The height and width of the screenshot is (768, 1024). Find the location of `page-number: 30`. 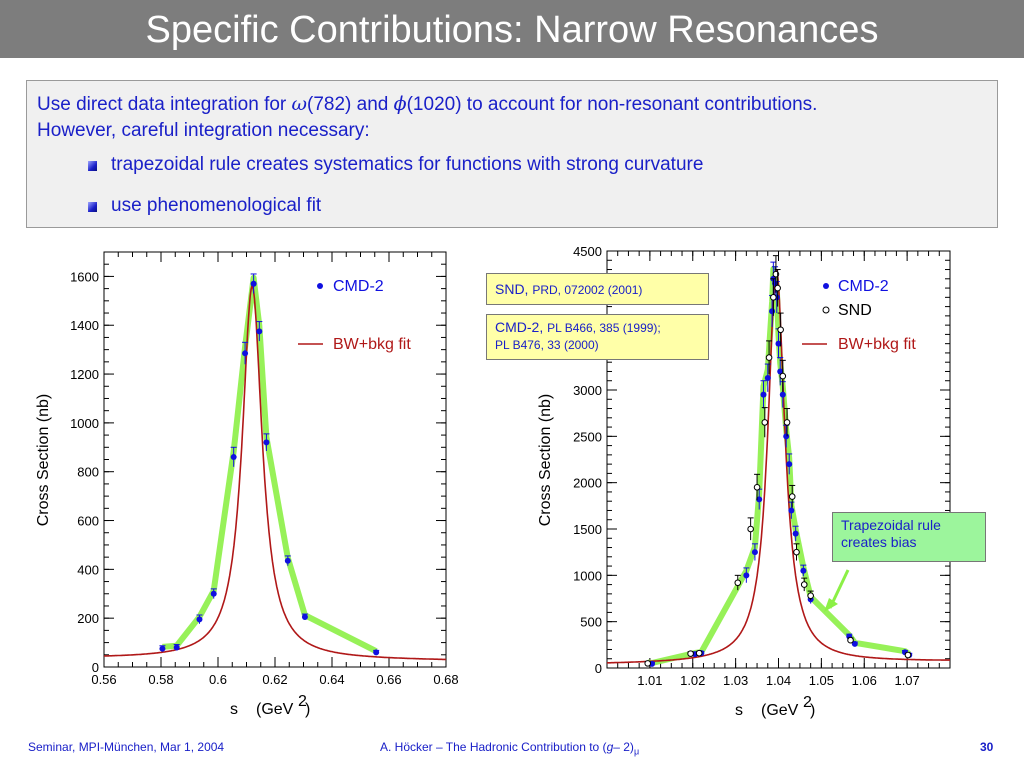

page-number: 30 is located at coordinates (987, 747).